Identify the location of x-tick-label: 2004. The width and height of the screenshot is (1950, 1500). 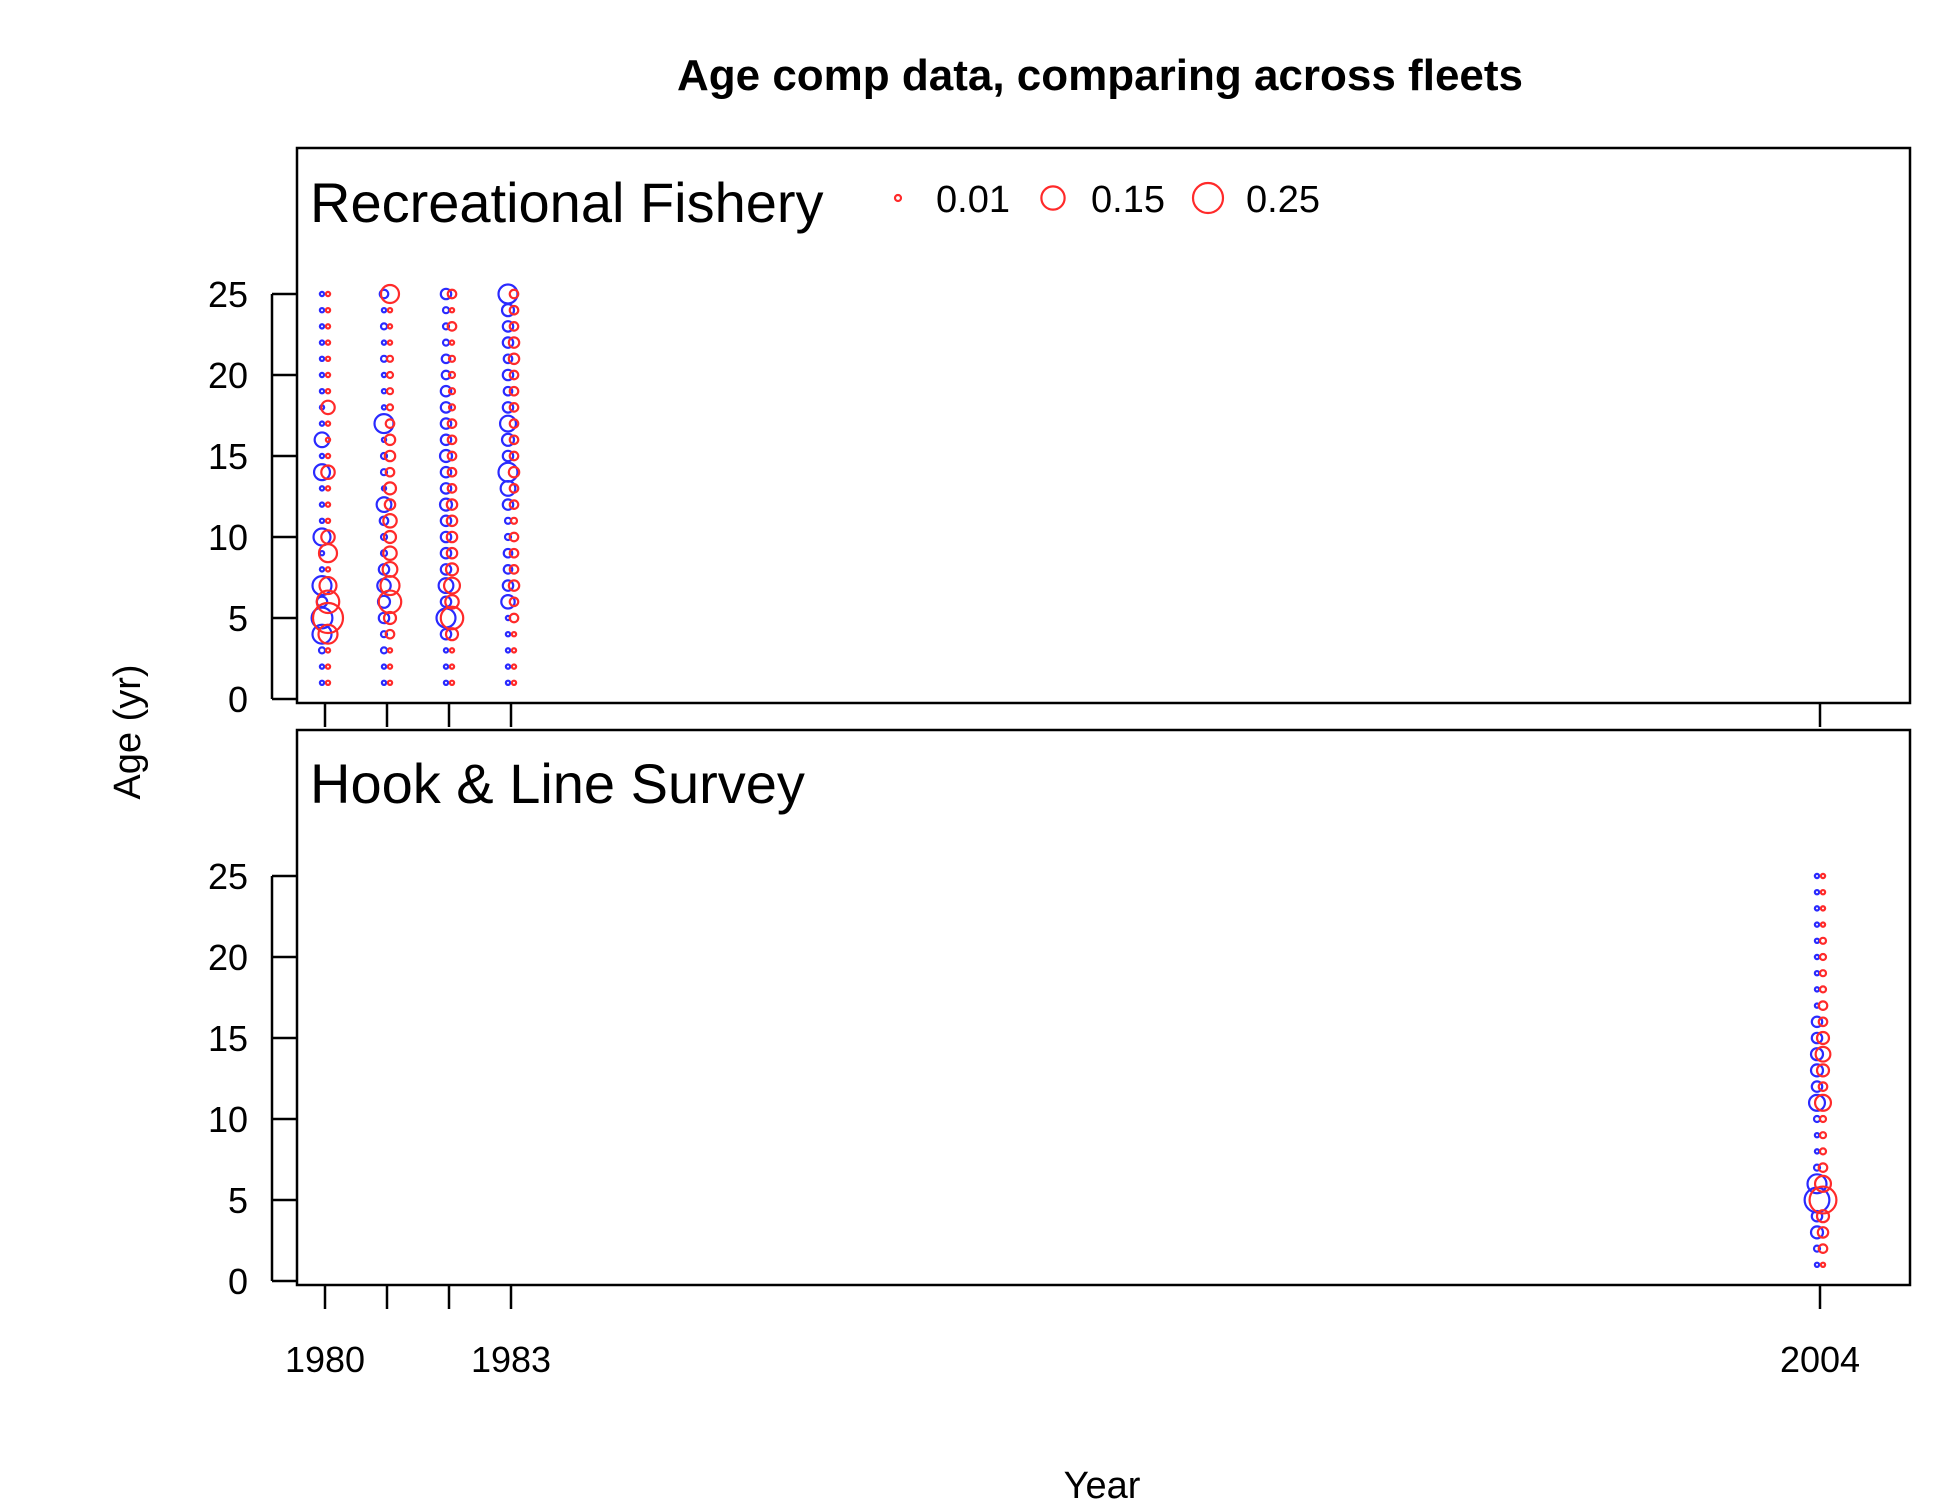
(1820, 1359).